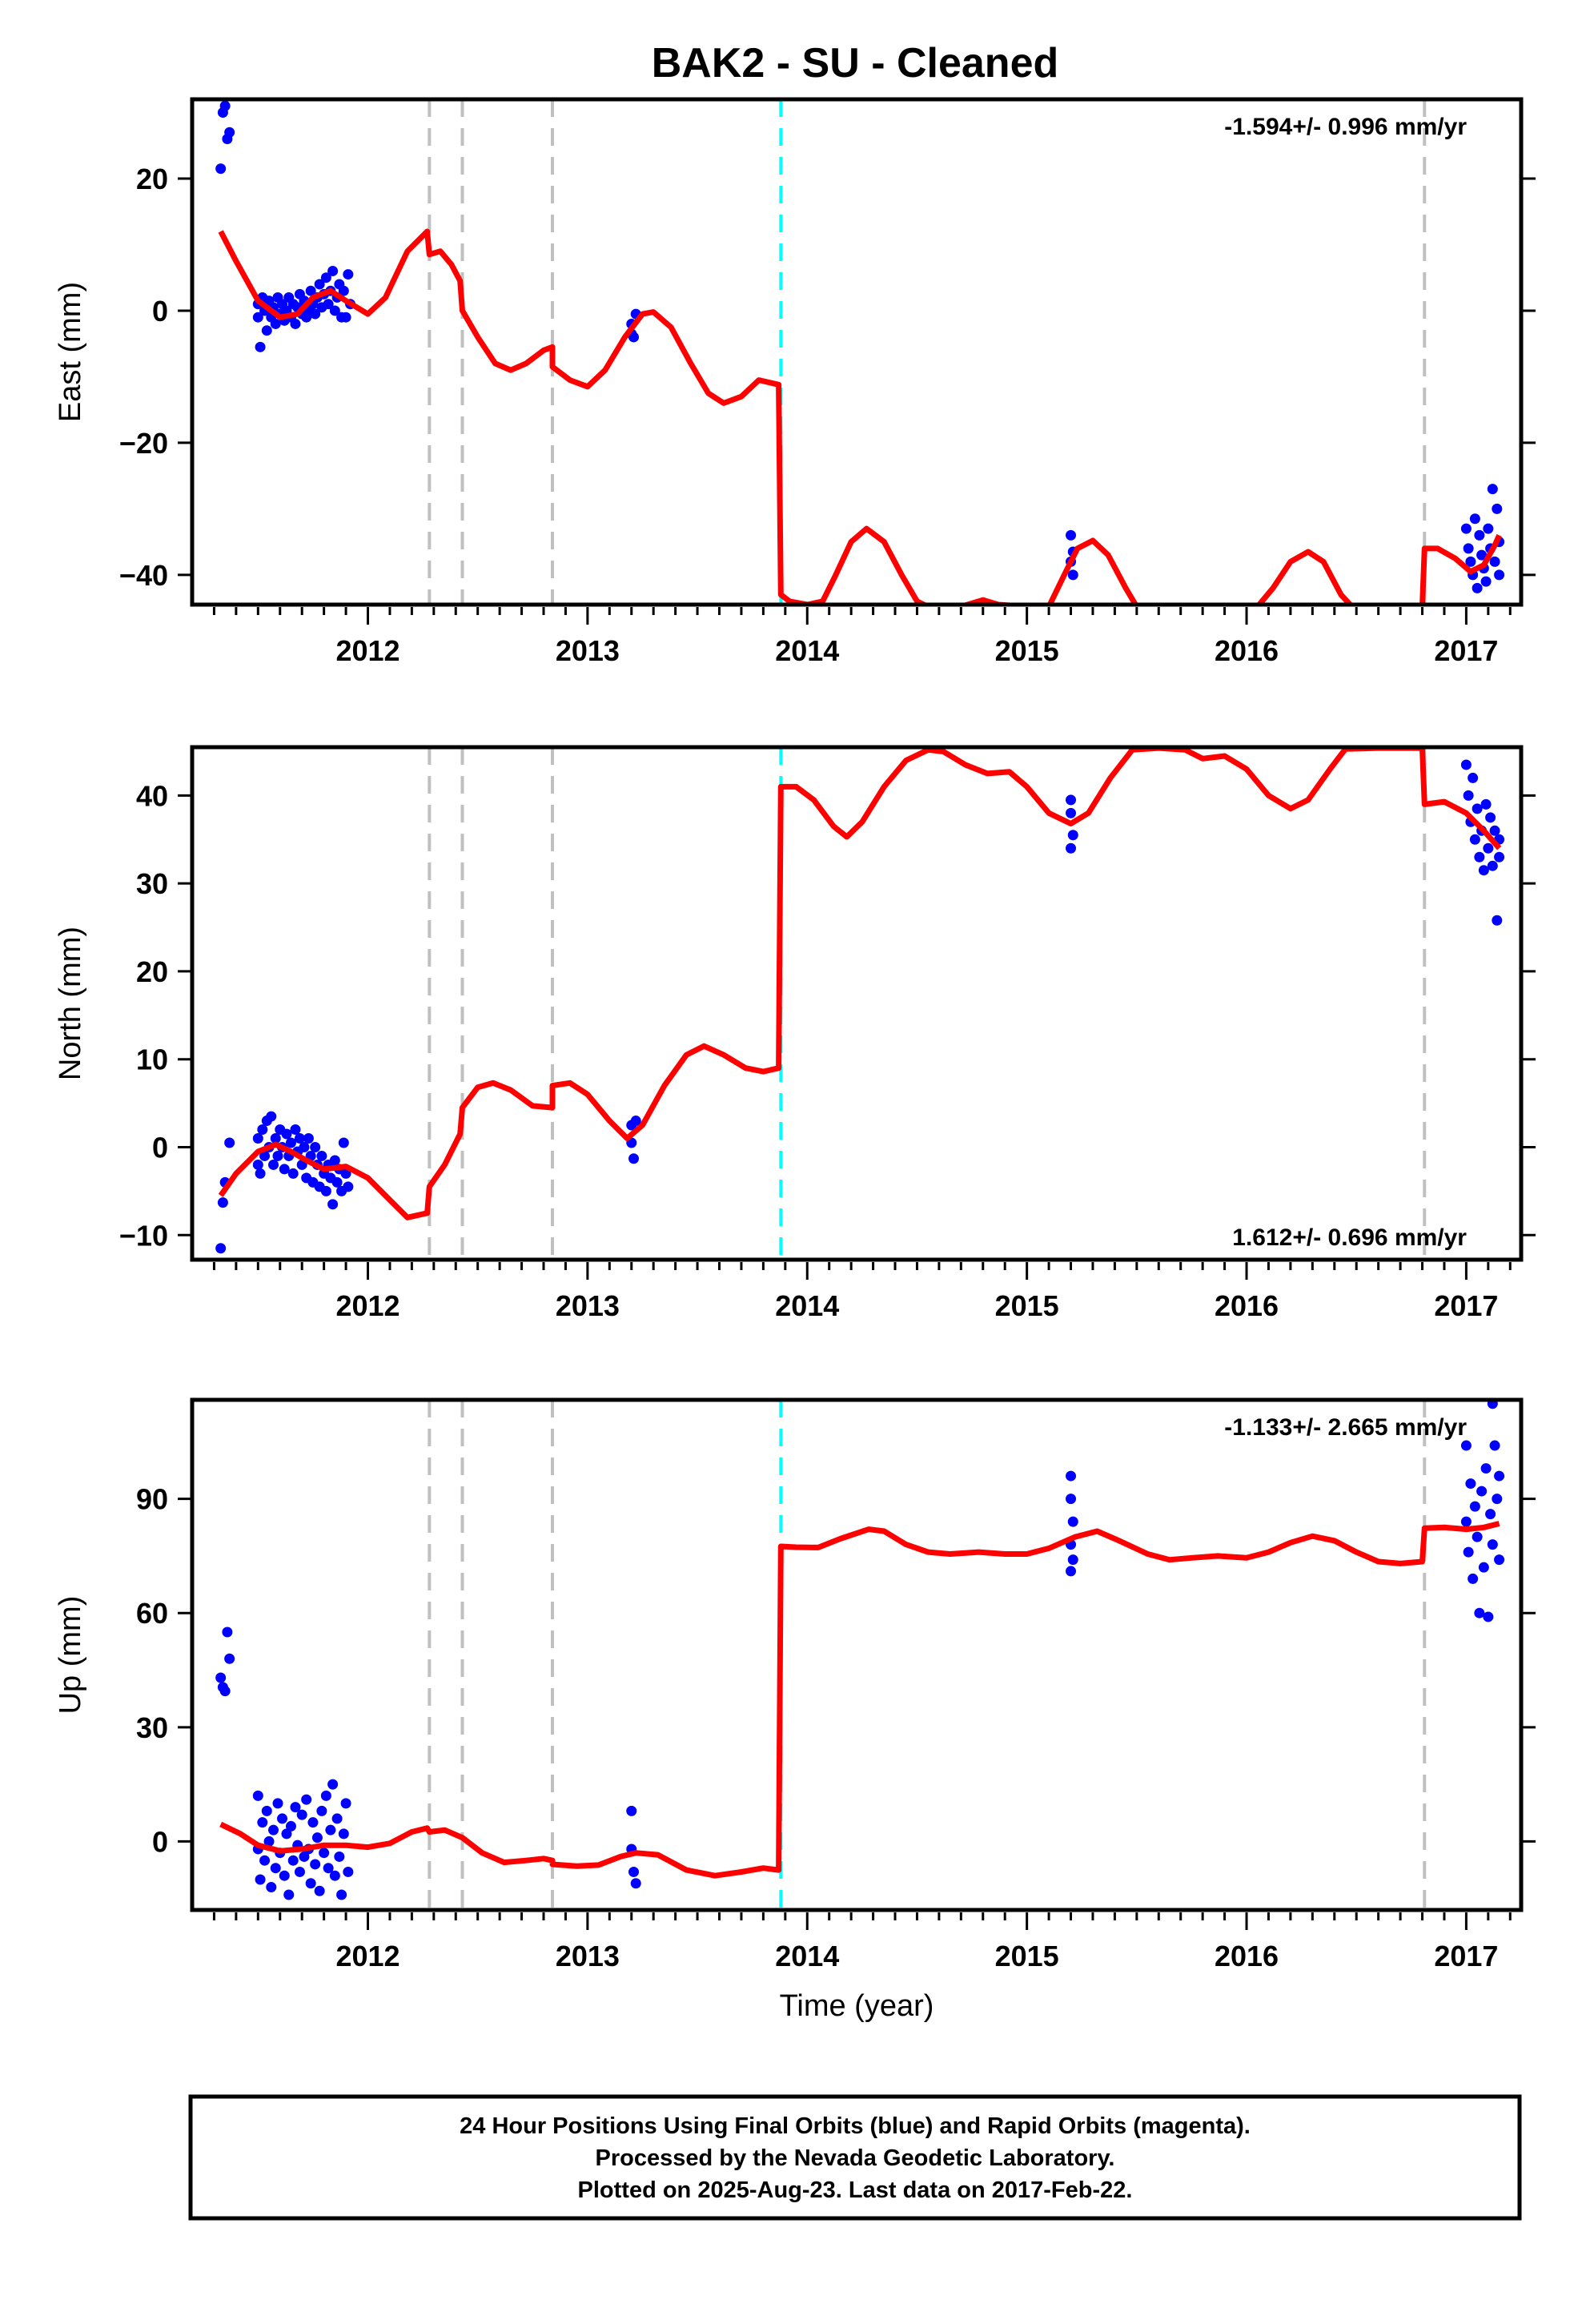 The height and width of the screenshot is (2324, 1582). I want to click on y-tick-label: −10, so click(144, 1235).